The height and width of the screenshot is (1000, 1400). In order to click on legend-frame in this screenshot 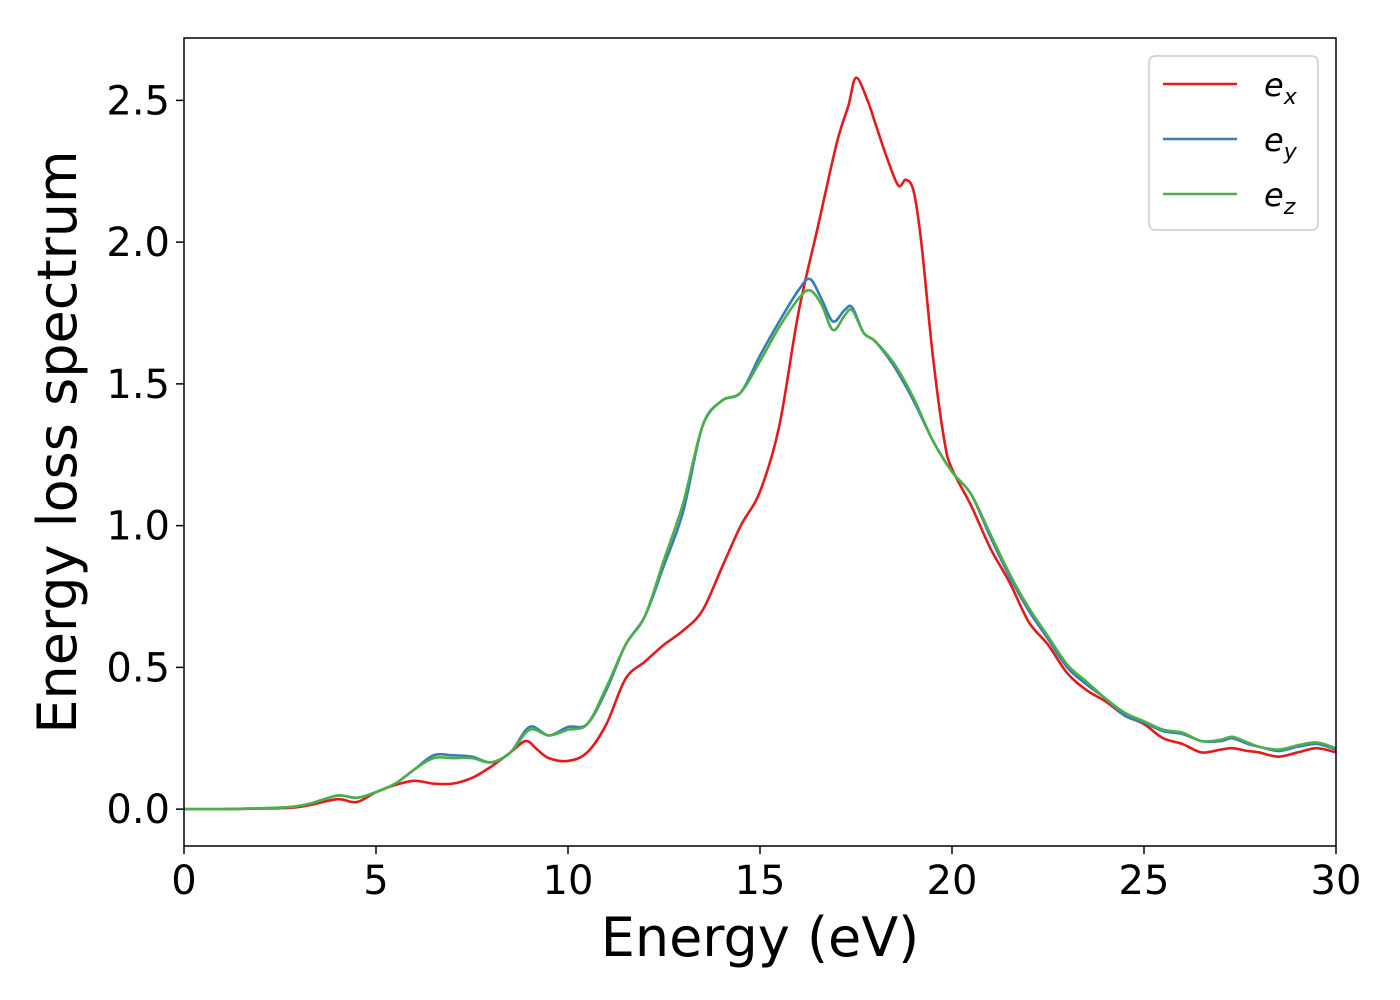, I will do `click(1233, 143)`.